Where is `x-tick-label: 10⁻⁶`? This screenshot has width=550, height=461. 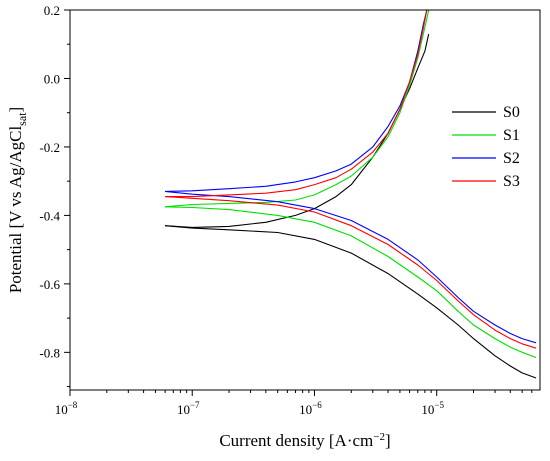 x-tick-label: 10⁻⁶ is located at coordinates (310, 408).